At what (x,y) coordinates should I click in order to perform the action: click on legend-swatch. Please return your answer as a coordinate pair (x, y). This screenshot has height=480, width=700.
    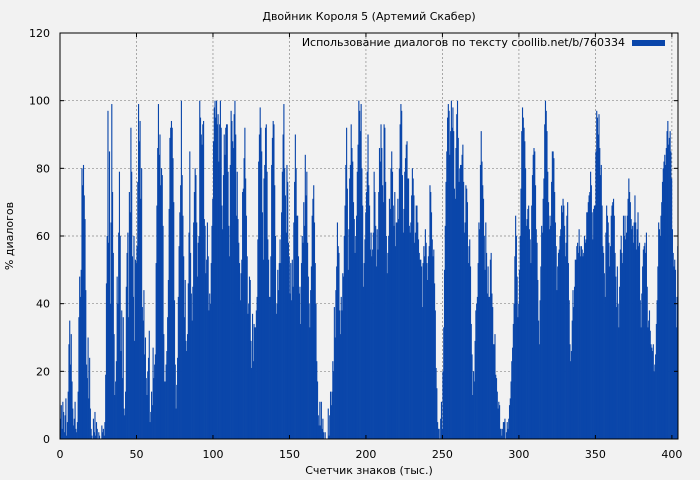
    Looking at the image, I should click on (648, 43).